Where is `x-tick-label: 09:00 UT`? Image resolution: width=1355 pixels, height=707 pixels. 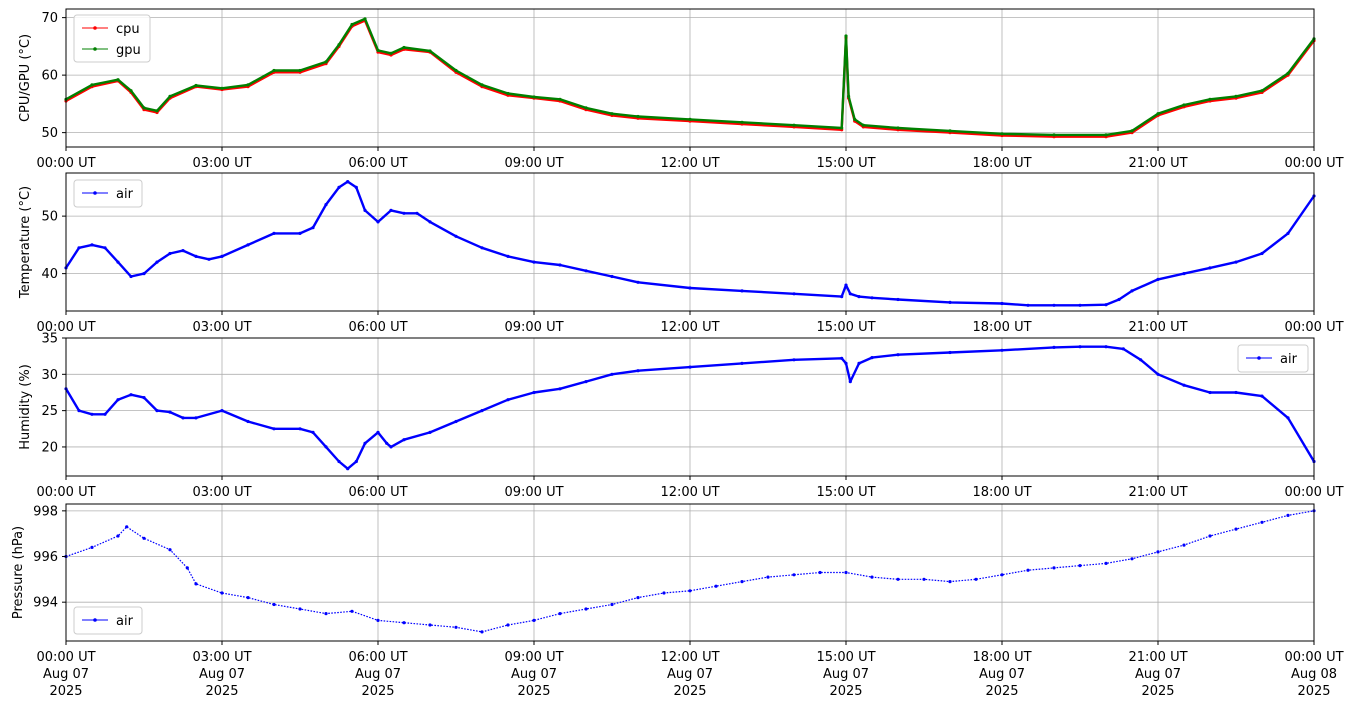 x-tick-label: 09:00 UT is located at coordinates (533, 657).